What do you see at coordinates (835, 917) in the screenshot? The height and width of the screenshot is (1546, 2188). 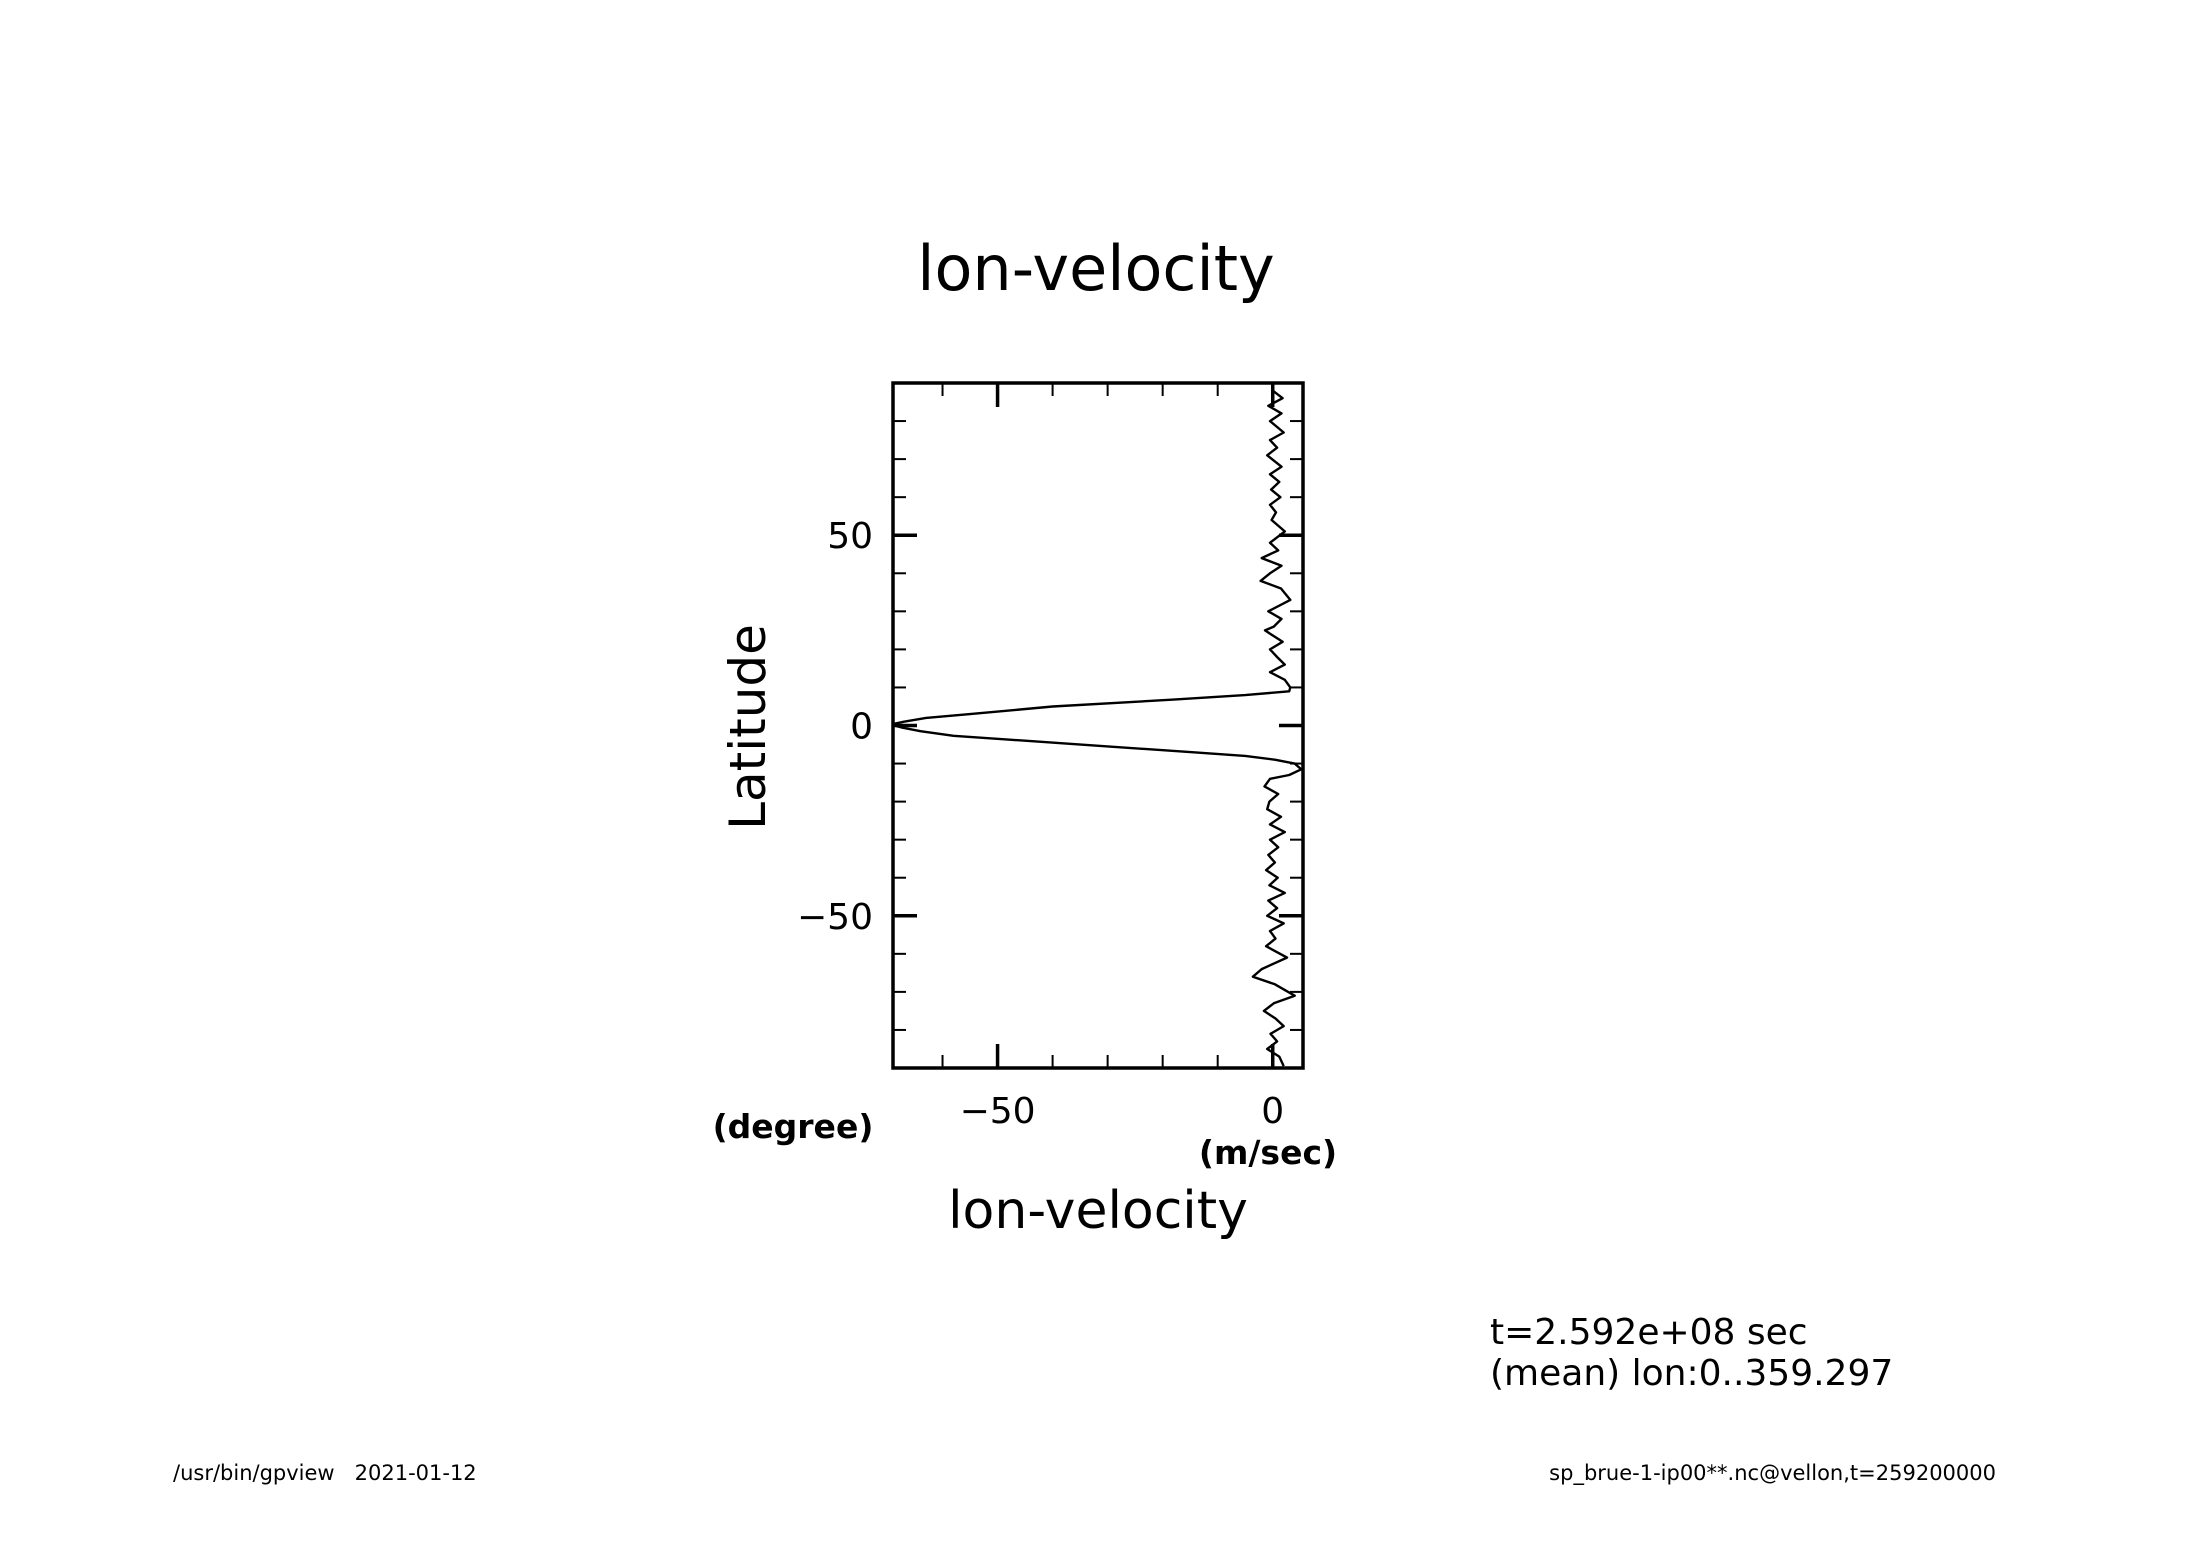 I see `y-tick-label: −50` at bounding box center [835, 917].